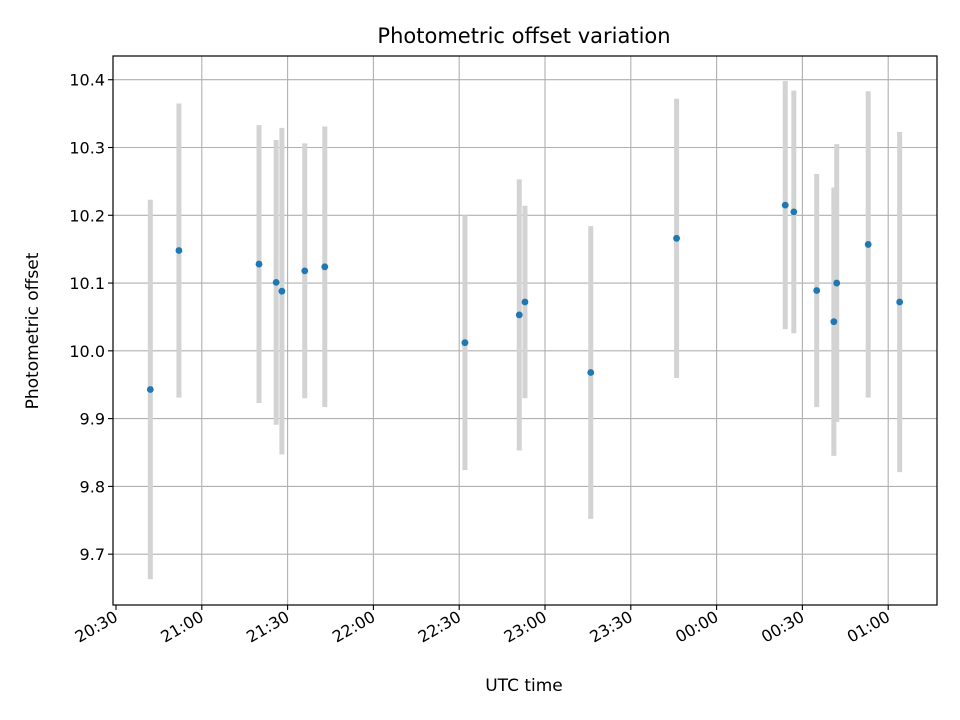 The width and height of the screenshot is (960, 720). I want to click on x-tick-label: 22:00, so click(353, 627).